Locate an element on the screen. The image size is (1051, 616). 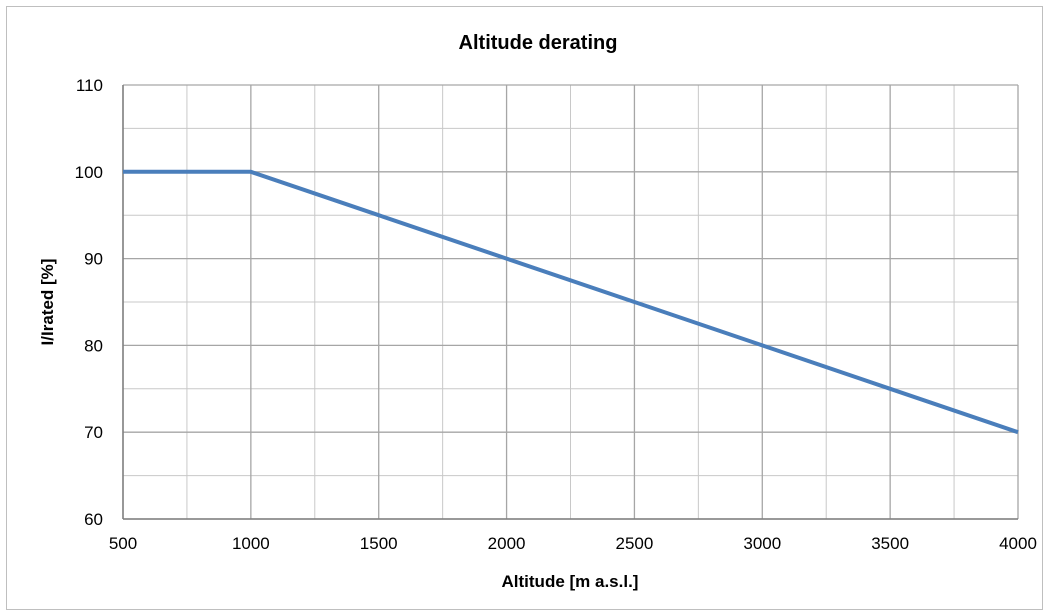
y-tick-label: 80 is located at coordinates (93, 345).